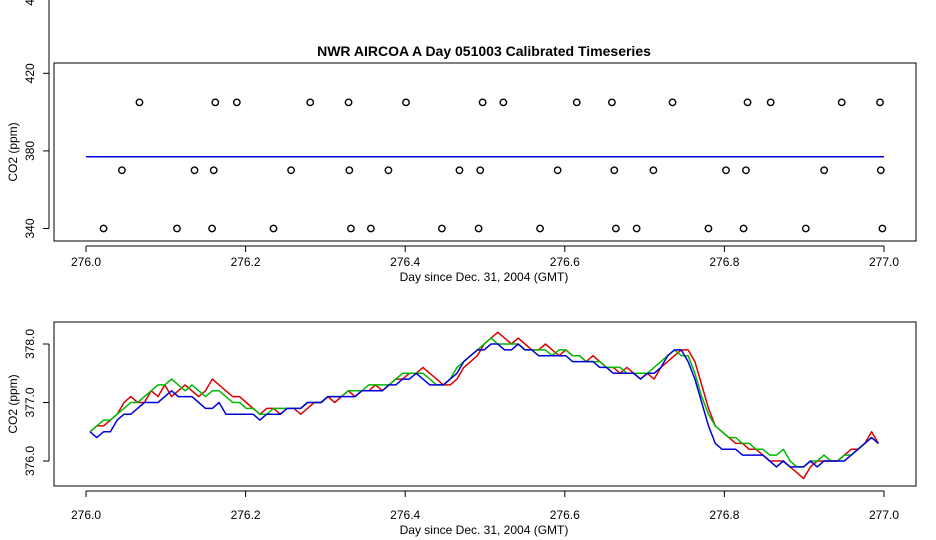 The image size is (936, 540). What do you see at coordinates (30, 461) in the screenshot?
I see `y-tick-label: 376.0` at bounding box center [30, 461].